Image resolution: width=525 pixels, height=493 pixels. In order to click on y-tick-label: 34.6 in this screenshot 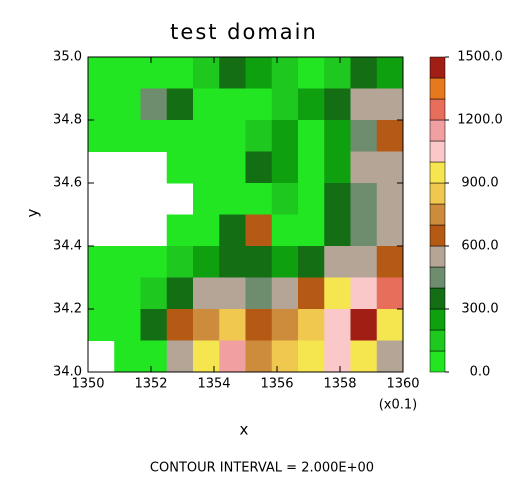, I will do `click(67, 183)`.